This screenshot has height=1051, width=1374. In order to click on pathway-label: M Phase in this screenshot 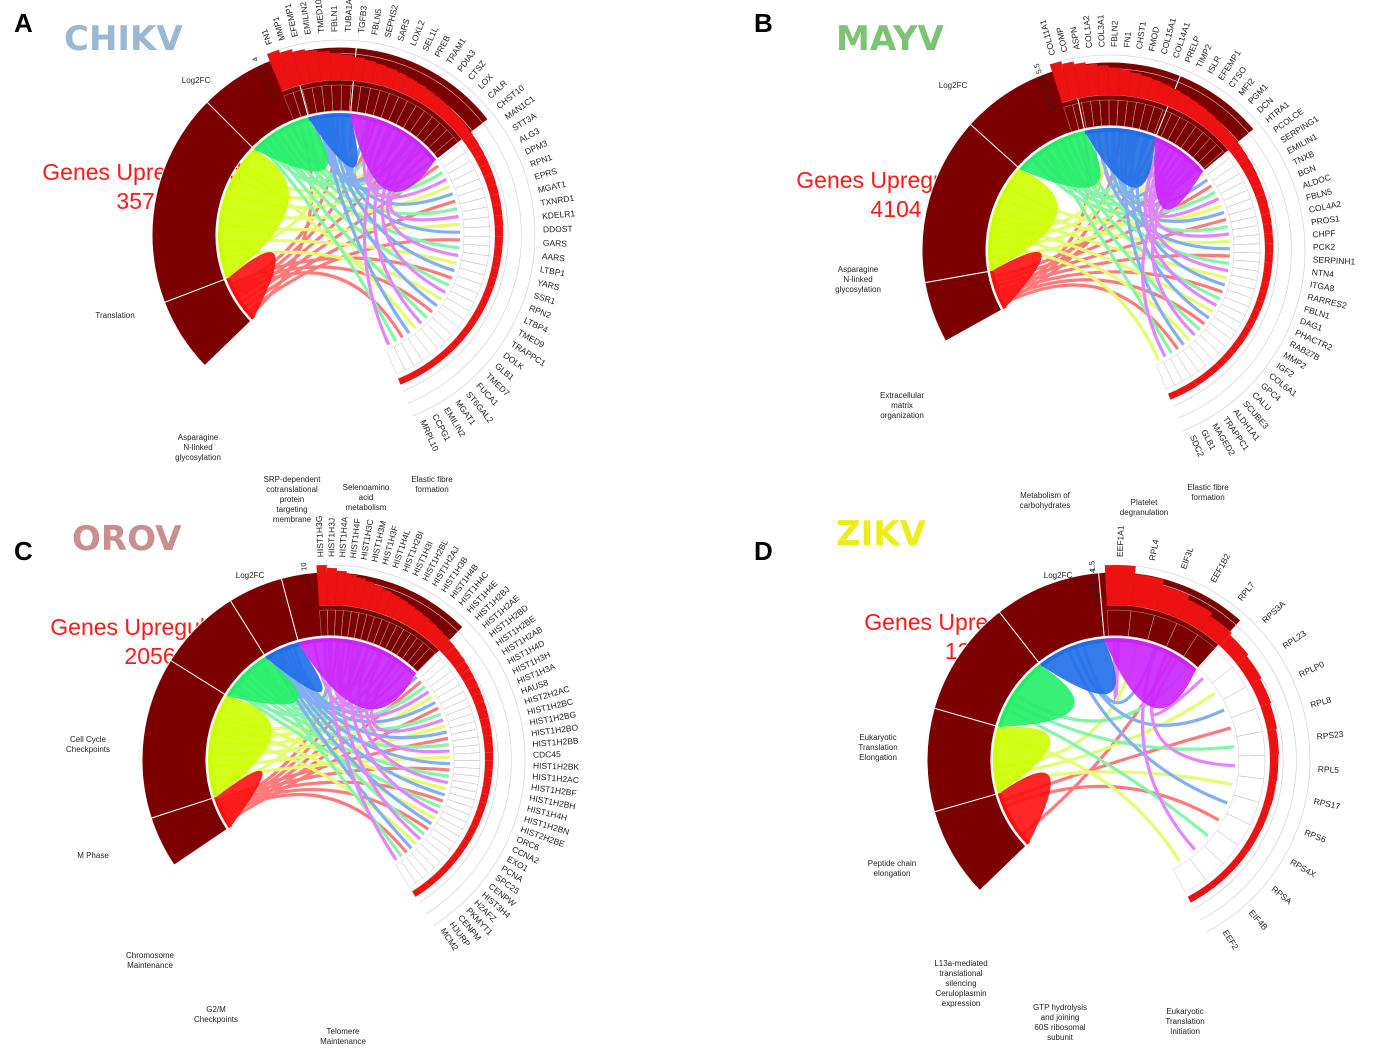, I will do `click(93, 855)`.